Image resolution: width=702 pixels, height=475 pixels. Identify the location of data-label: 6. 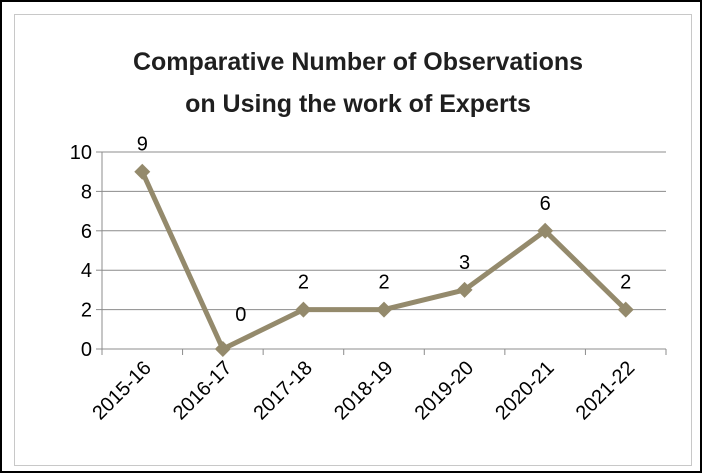
(545, 204).